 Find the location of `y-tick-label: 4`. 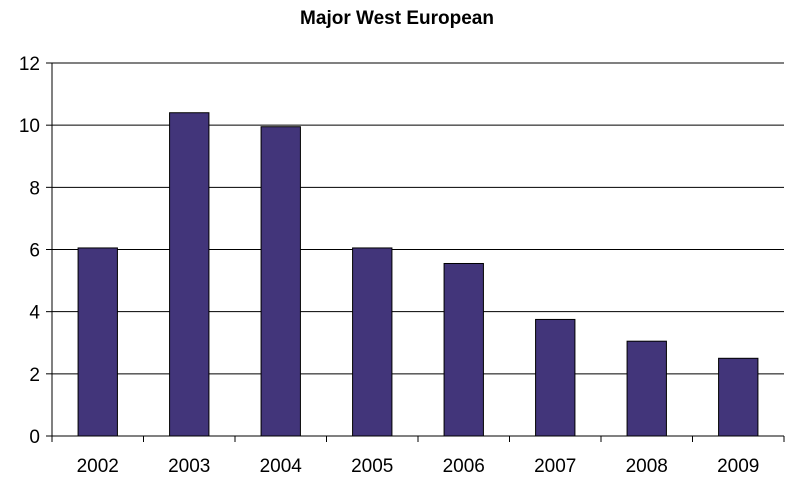

y-tick-label: 4 is located at coordinates (34, 313).